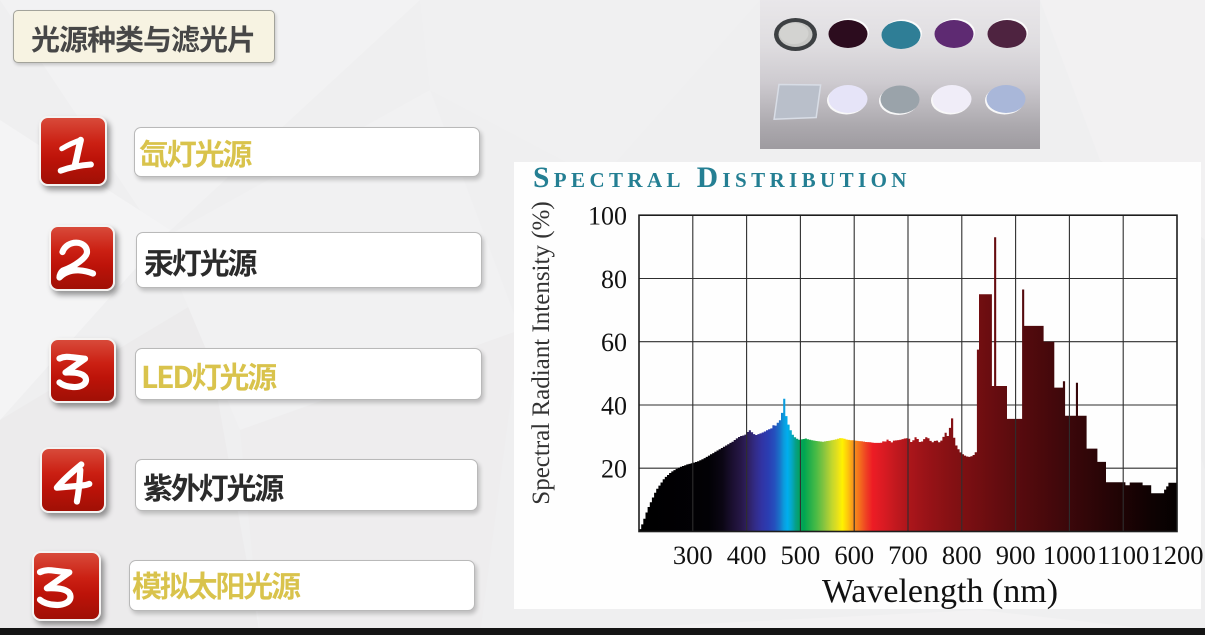 This screenshot has width=1205, height=635. I want to click on svg-text: 400, so click(747, 555).